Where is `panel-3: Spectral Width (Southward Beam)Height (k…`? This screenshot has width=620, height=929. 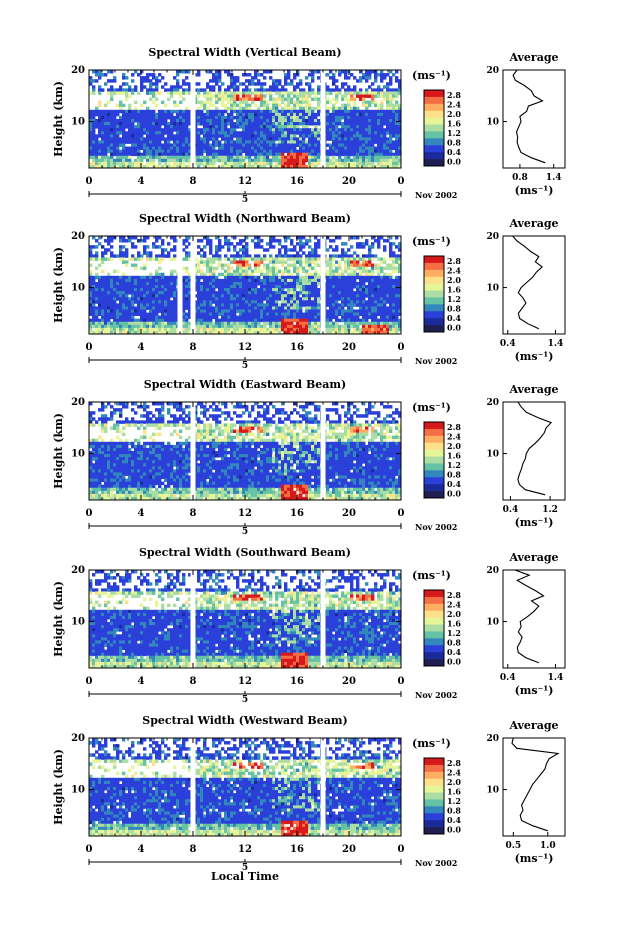
panel-3: Spectral Width (Southward Beam)Height (k… is located at coordinates (308, 625).